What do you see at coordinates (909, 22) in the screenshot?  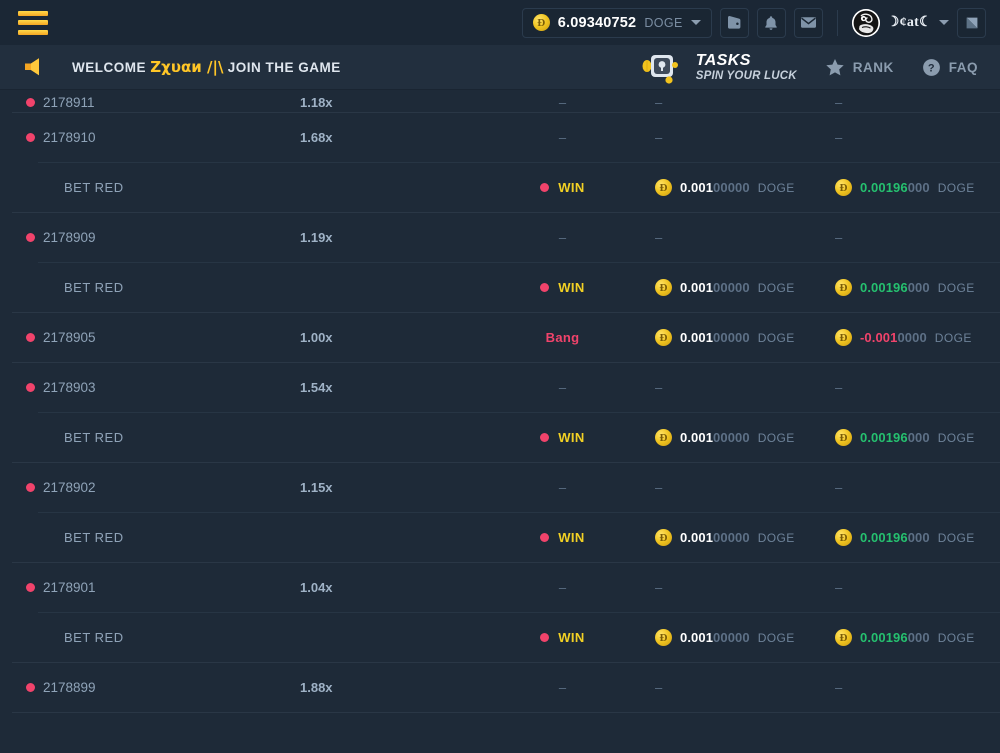 I see `username-label: ☽¢at☾` at bounding box center [909, 22].